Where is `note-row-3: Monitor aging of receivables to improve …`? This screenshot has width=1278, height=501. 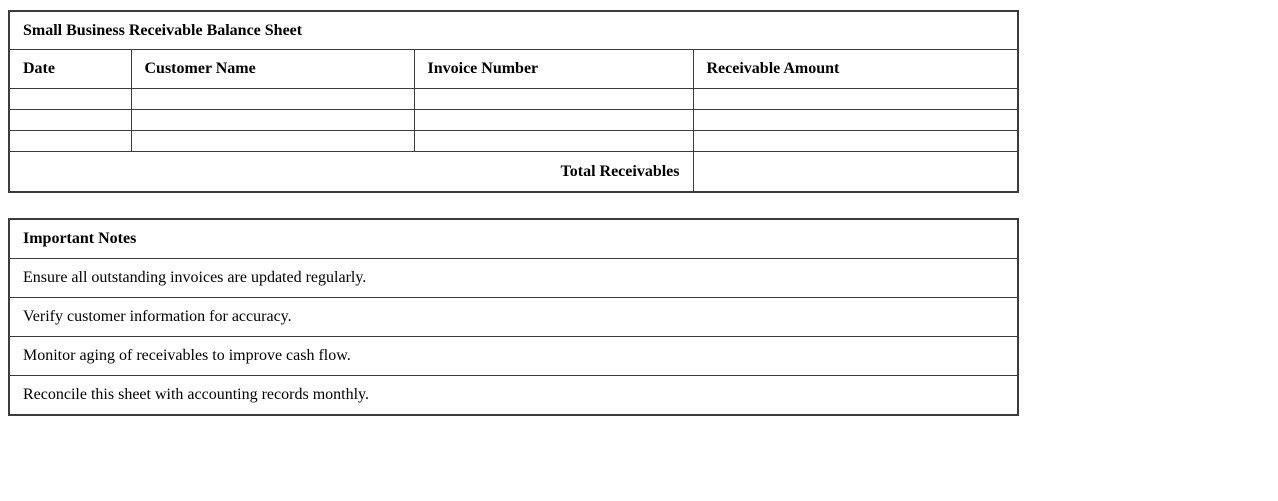
note-row-3: Monitor aging of receivables to improve … is located at coordinates (513, 356).